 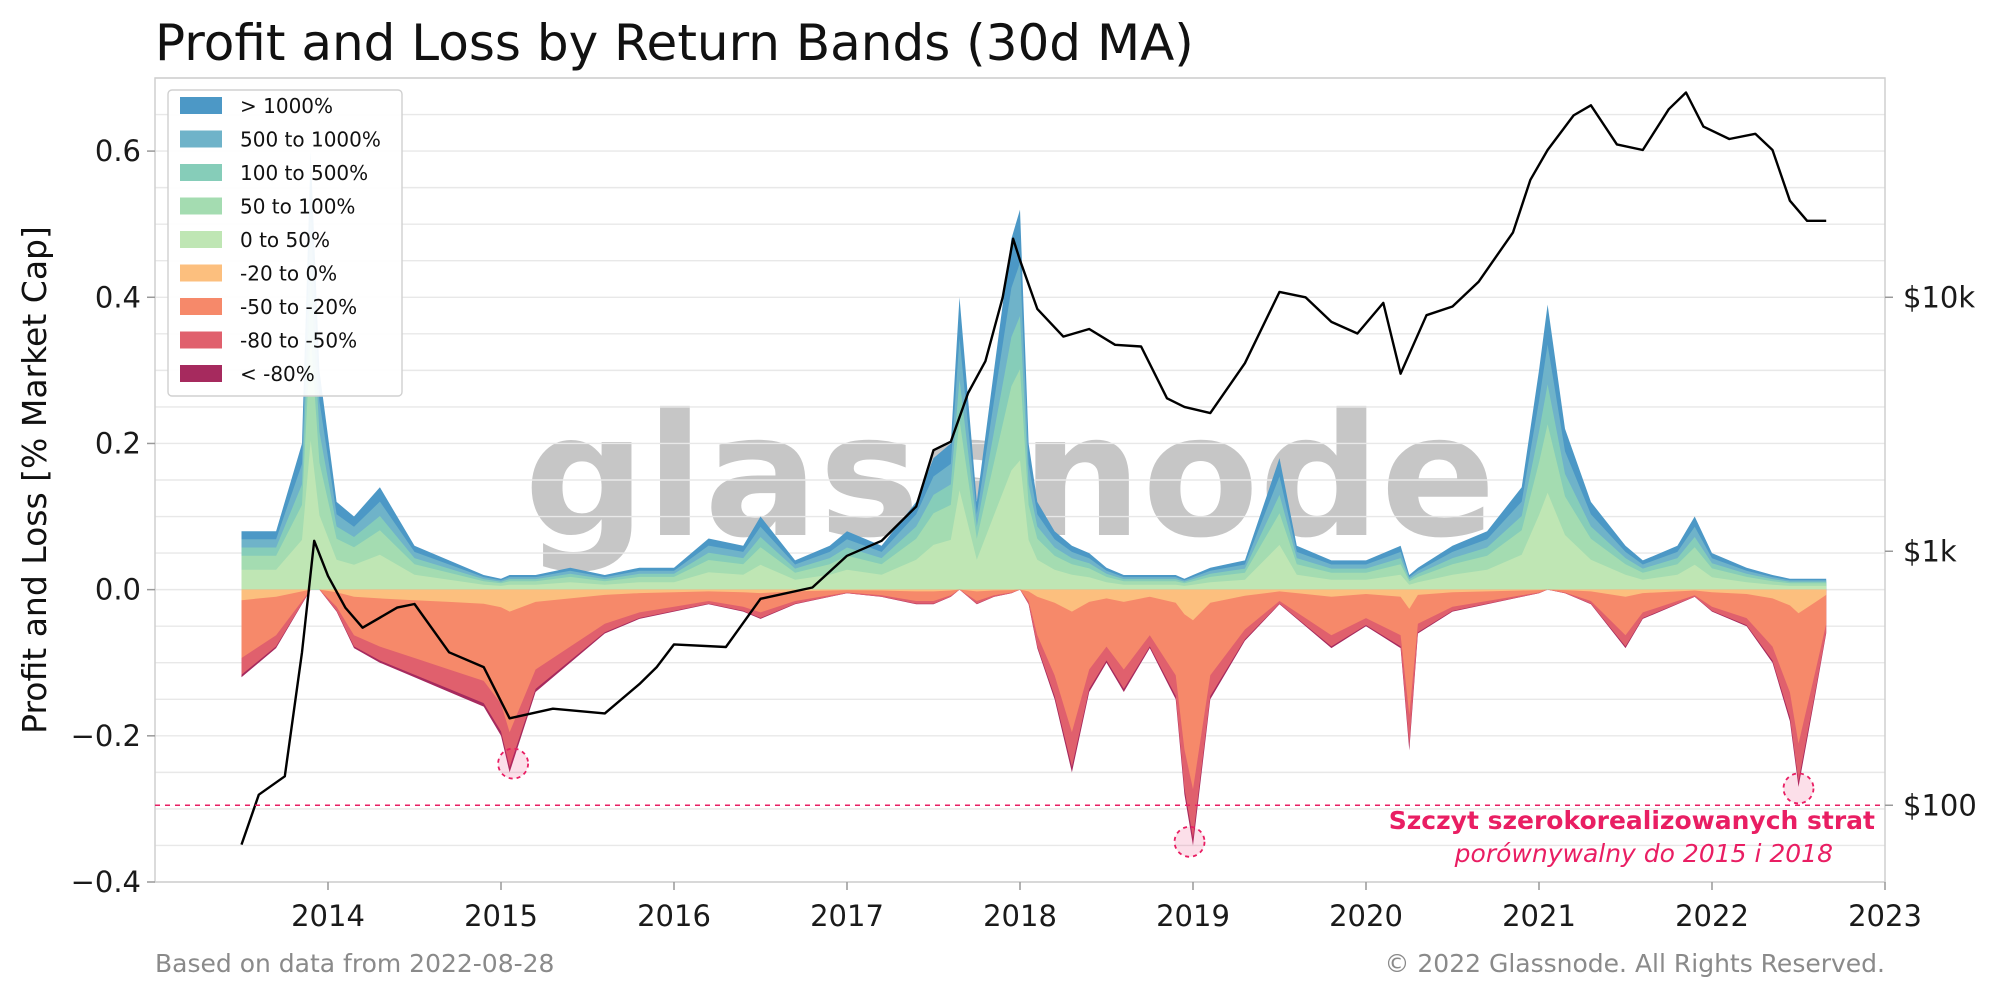 What do you see at coordinates (285, 240) in the screenshot?
I see `legend-item-label: 0 to 50%` at bounding box center [285, 240].